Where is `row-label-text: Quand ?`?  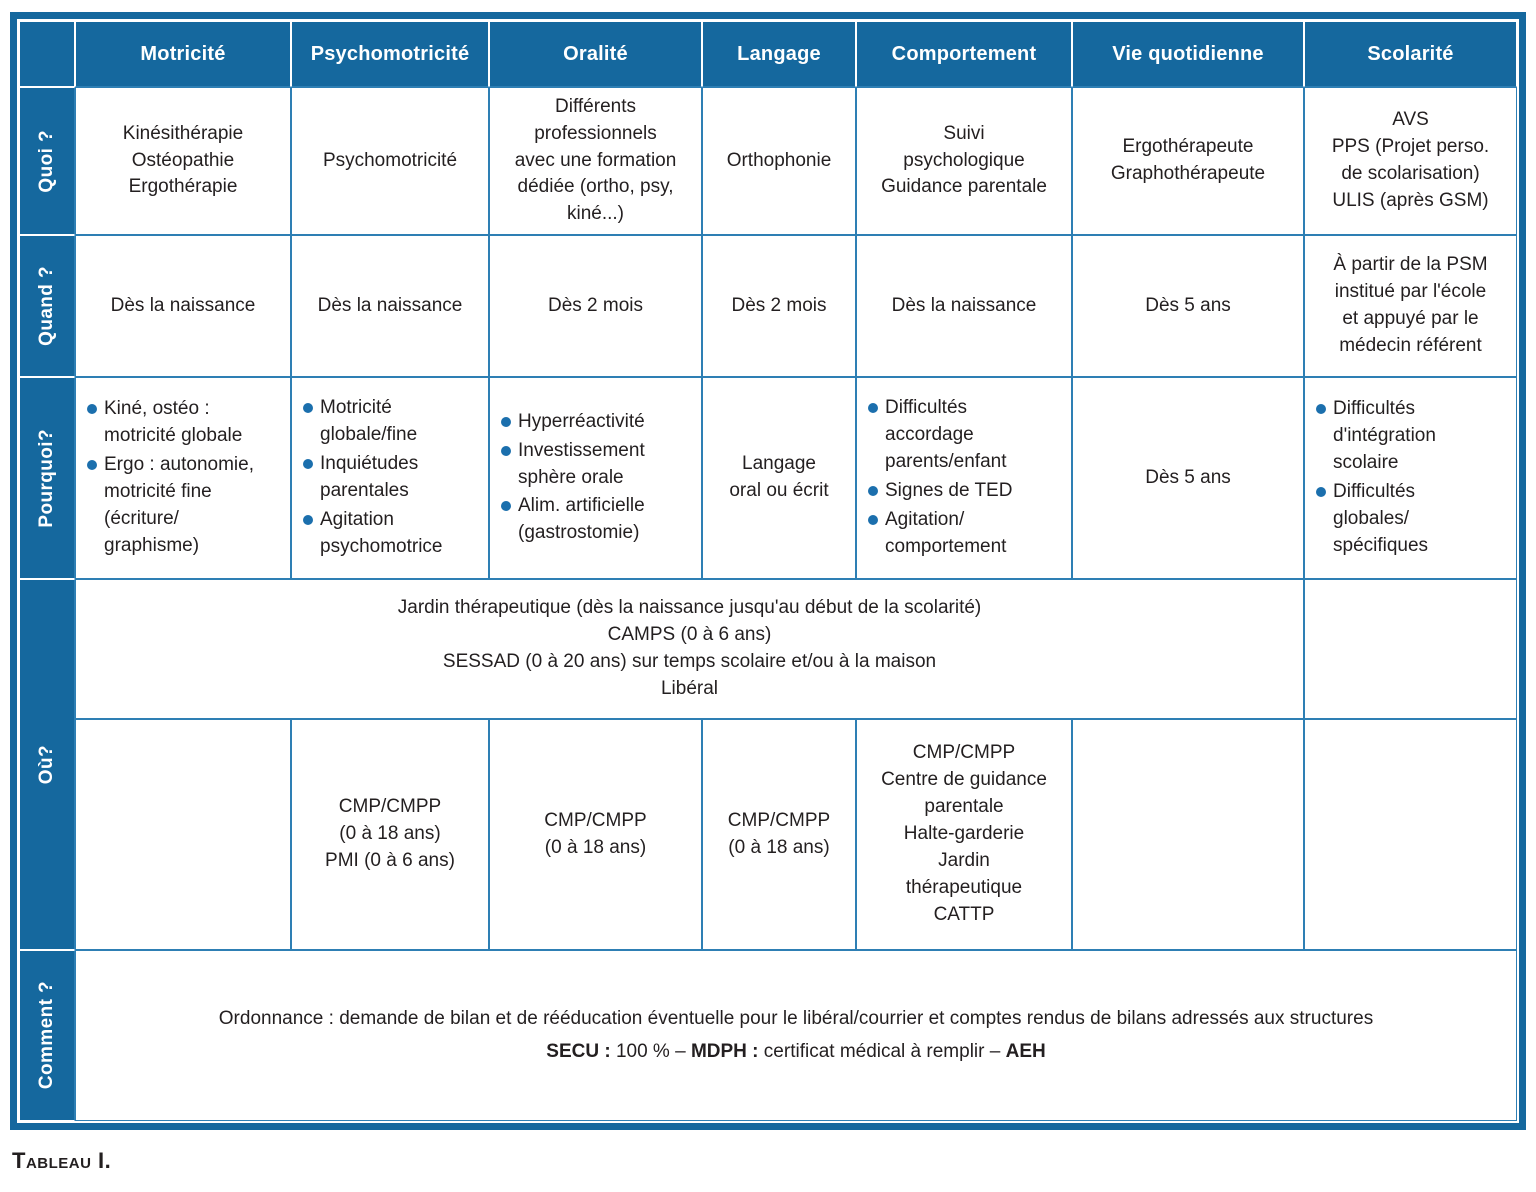 row-label-text: Quand ? is located at coordinates (46, 306).